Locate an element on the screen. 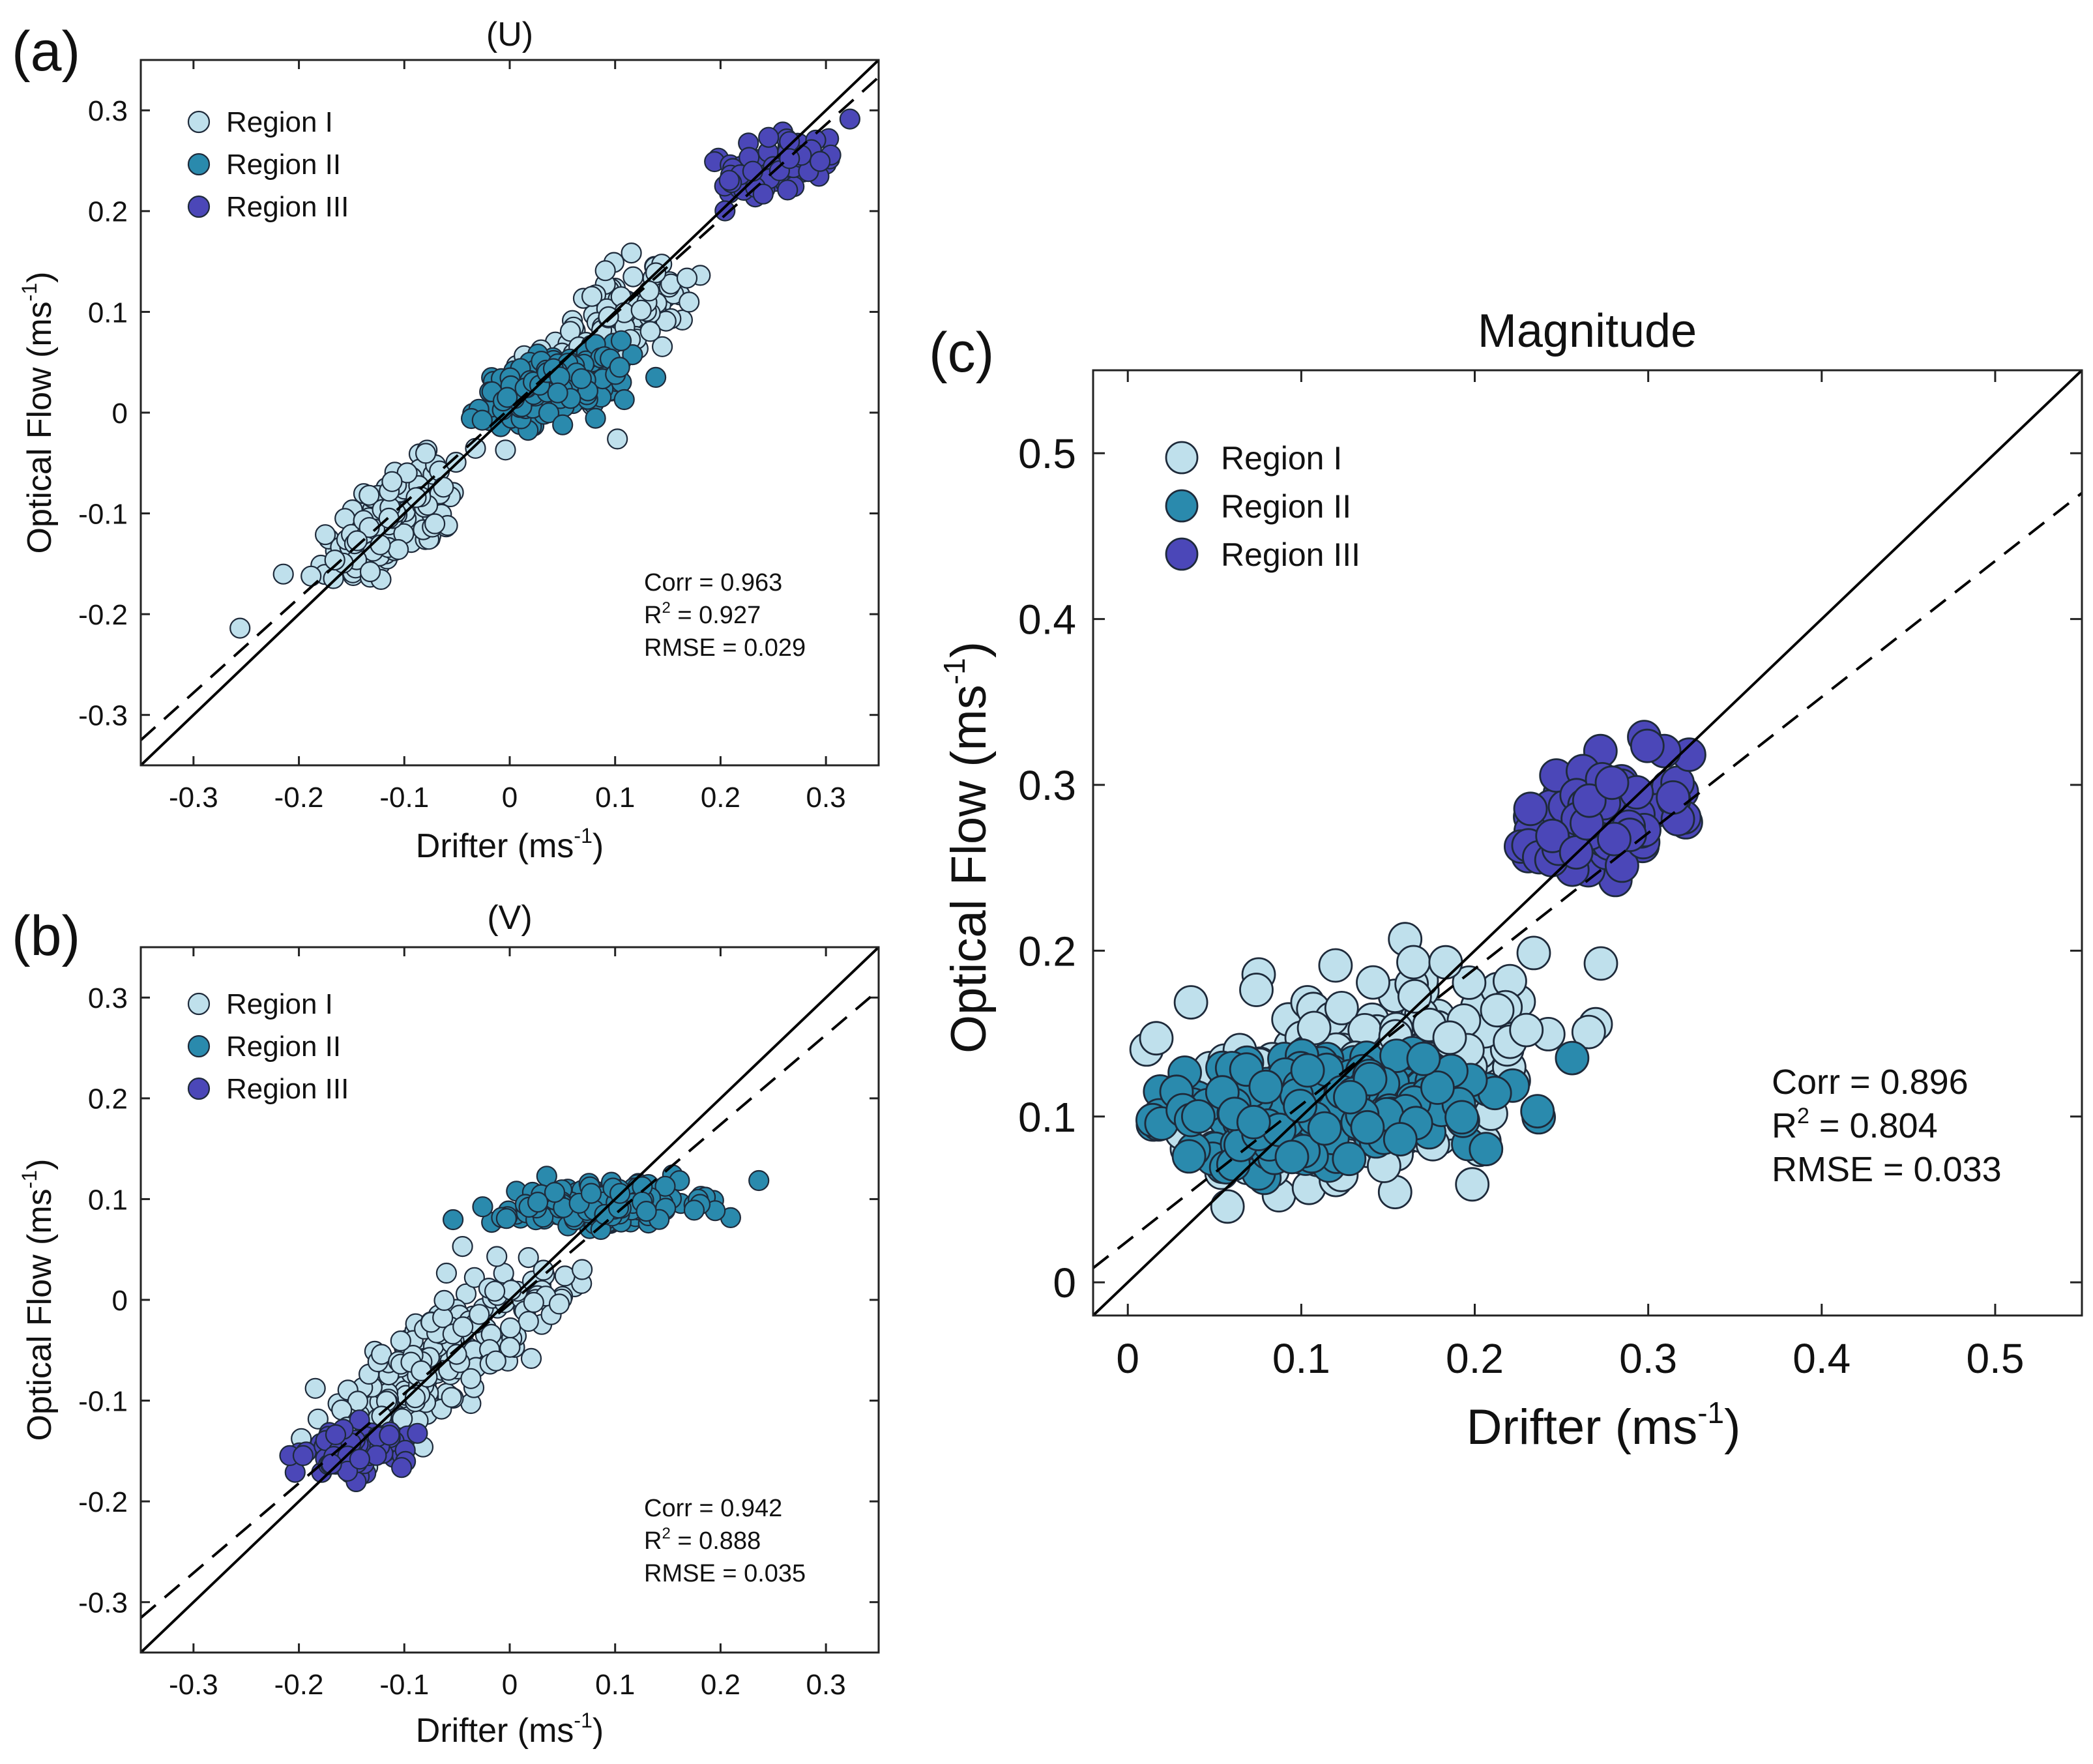  x-axis-label-exp: -1 is located at coordinates (583, 1720).